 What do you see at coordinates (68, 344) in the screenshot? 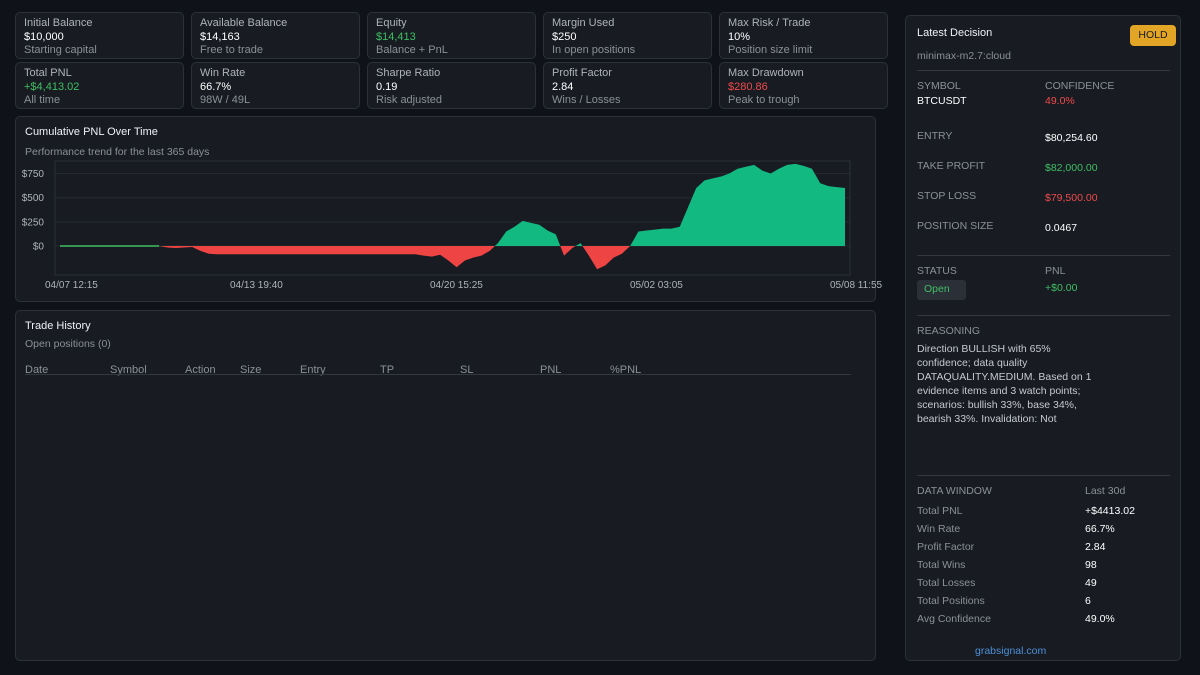
I see `open-positions-count: Open positions (0)` at bounding box center [68, 344].